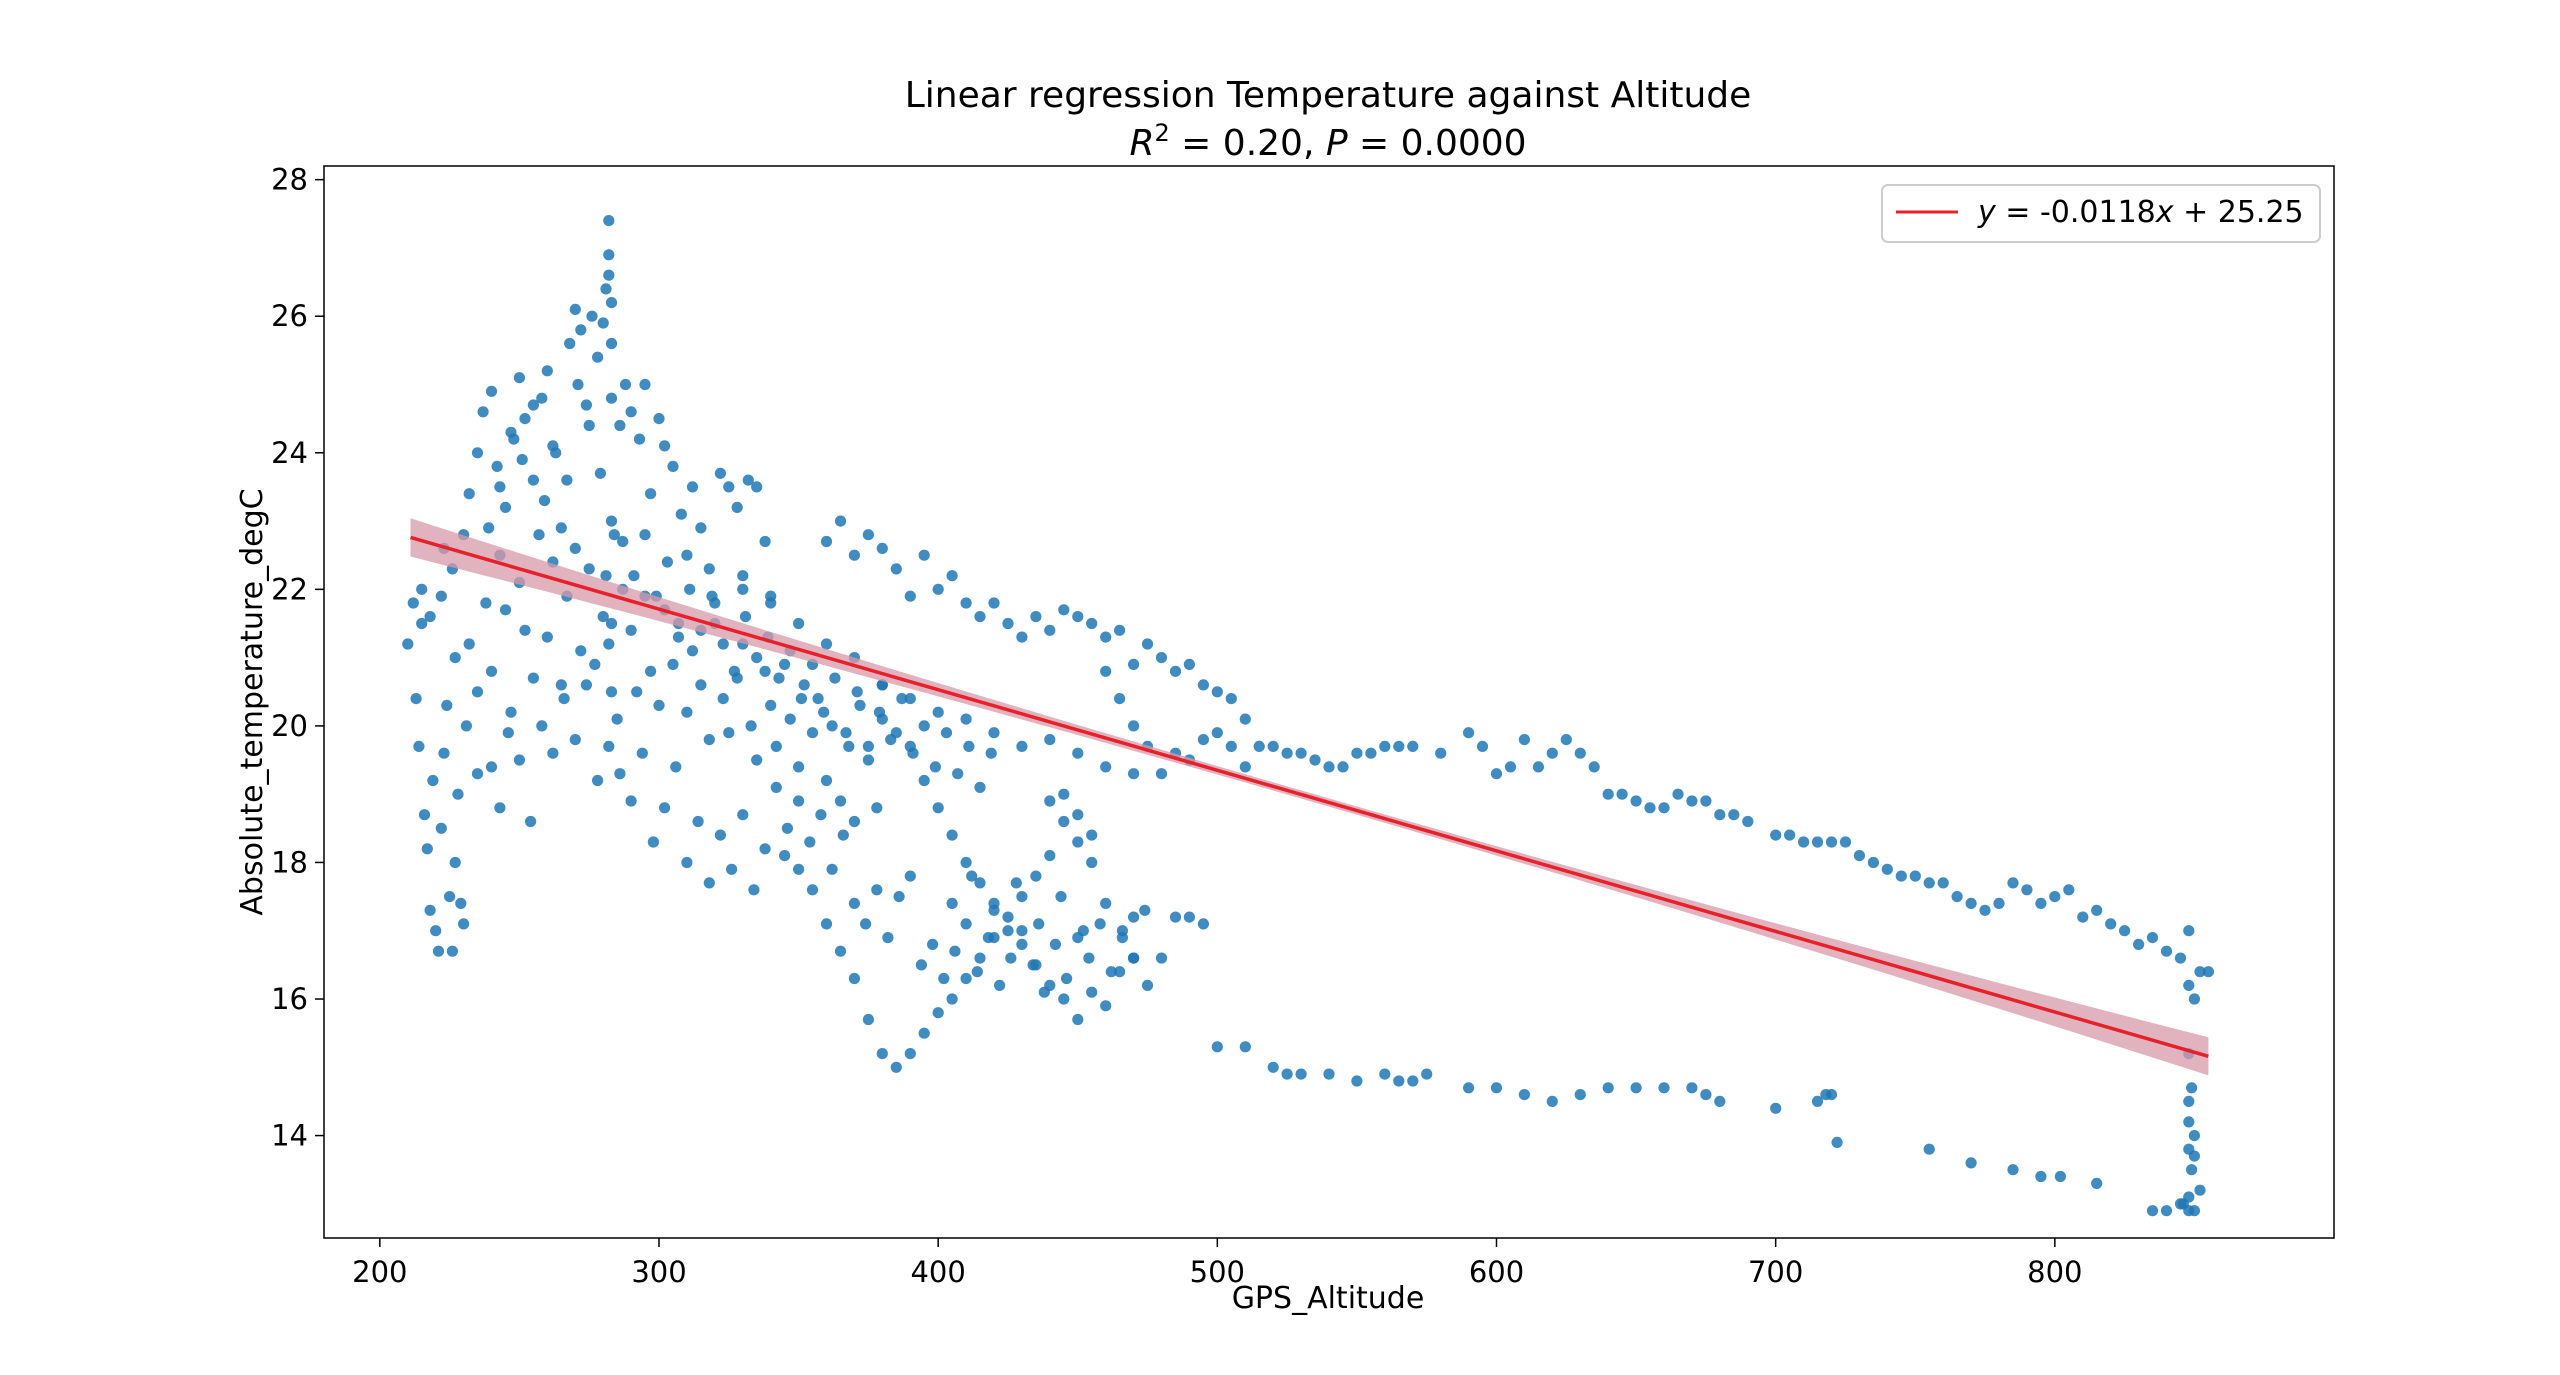 Image resolution: width=2560 pixels, height=1375 pixels. I want to click on r2-symbol: R, so click(1141, 143).